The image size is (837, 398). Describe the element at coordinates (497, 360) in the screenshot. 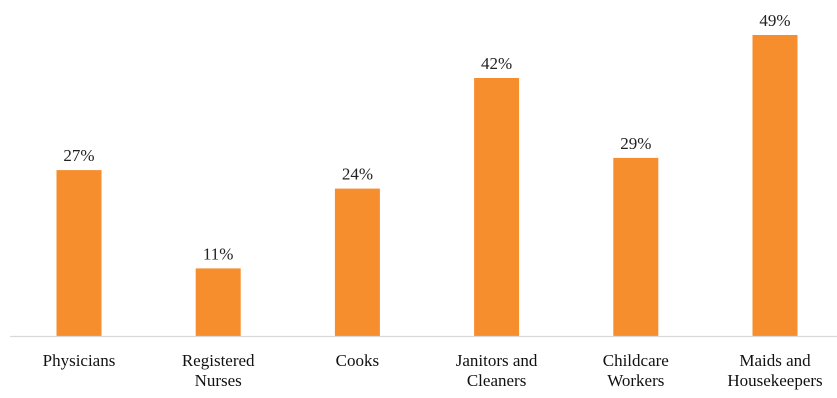

I see `category-label-3-line-0: Janitors and` at that location.